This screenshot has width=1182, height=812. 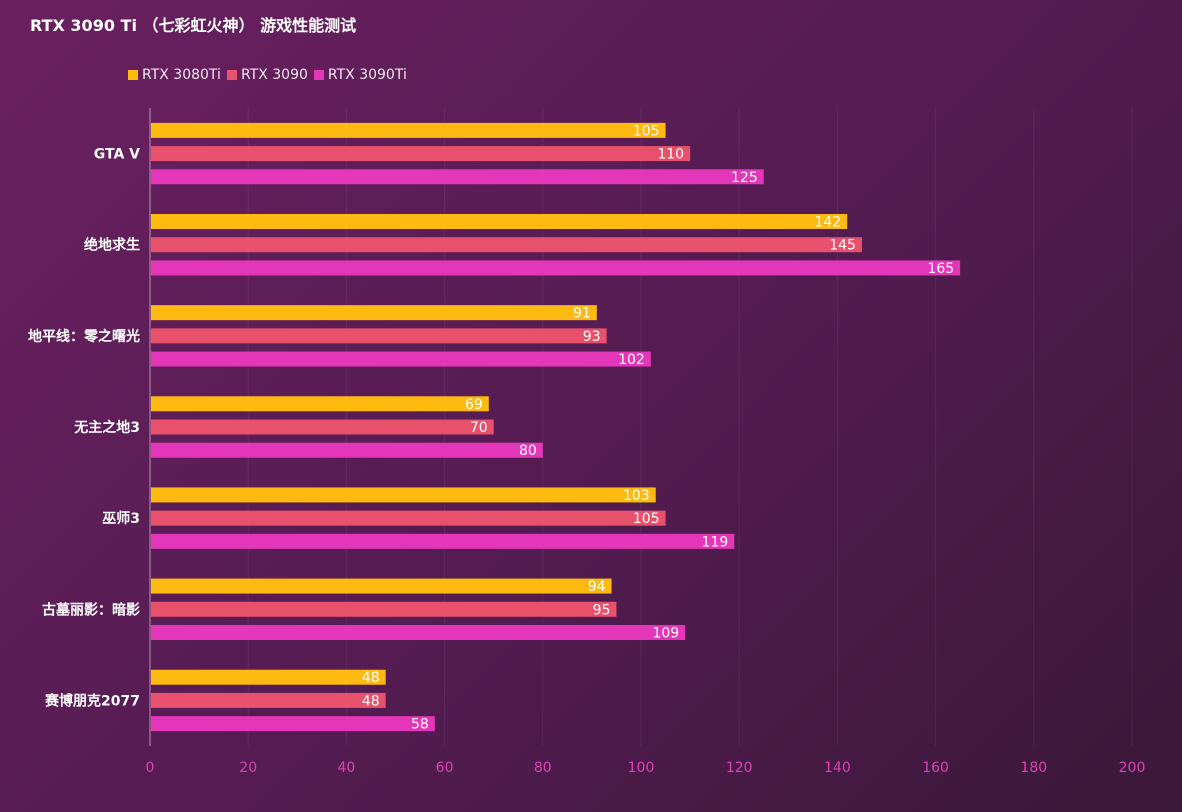 I want to click on bar-value-label: 58, so click(x=420, y=725).